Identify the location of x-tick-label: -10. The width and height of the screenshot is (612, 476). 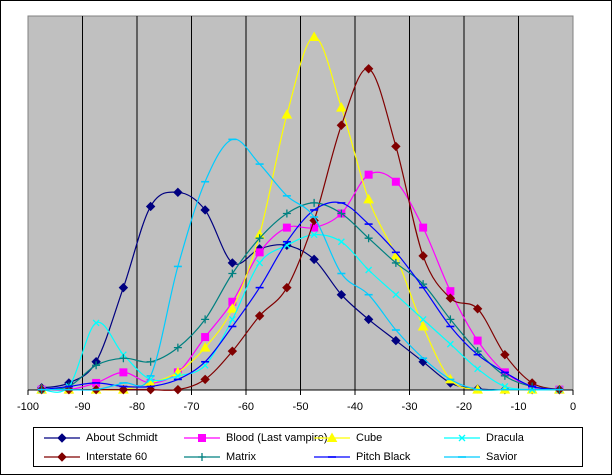
(519, 407).